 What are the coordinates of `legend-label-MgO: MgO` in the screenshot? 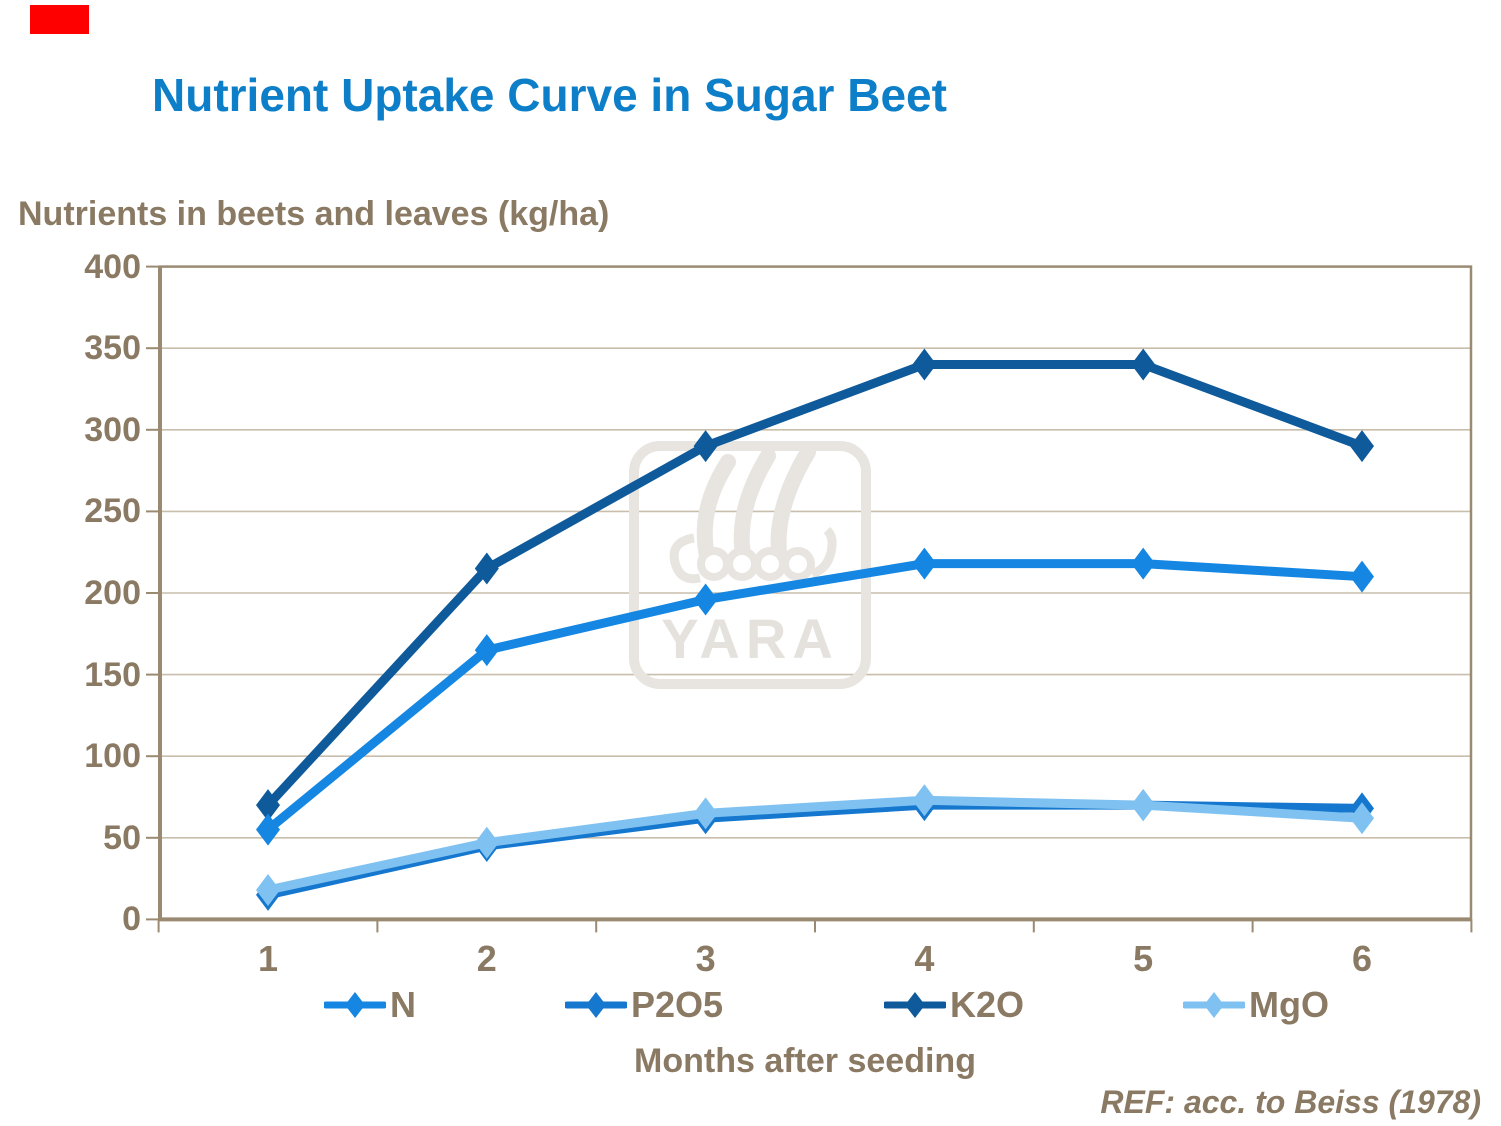 It's located at (1289, 1004).